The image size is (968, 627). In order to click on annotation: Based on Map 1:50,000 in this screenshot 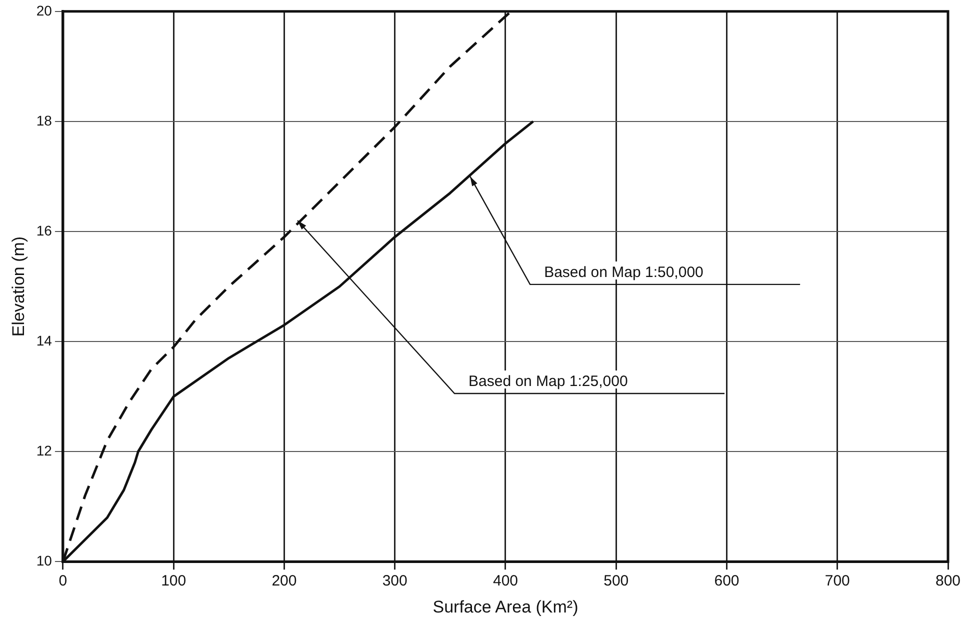, I will do `click(624, 273)`.